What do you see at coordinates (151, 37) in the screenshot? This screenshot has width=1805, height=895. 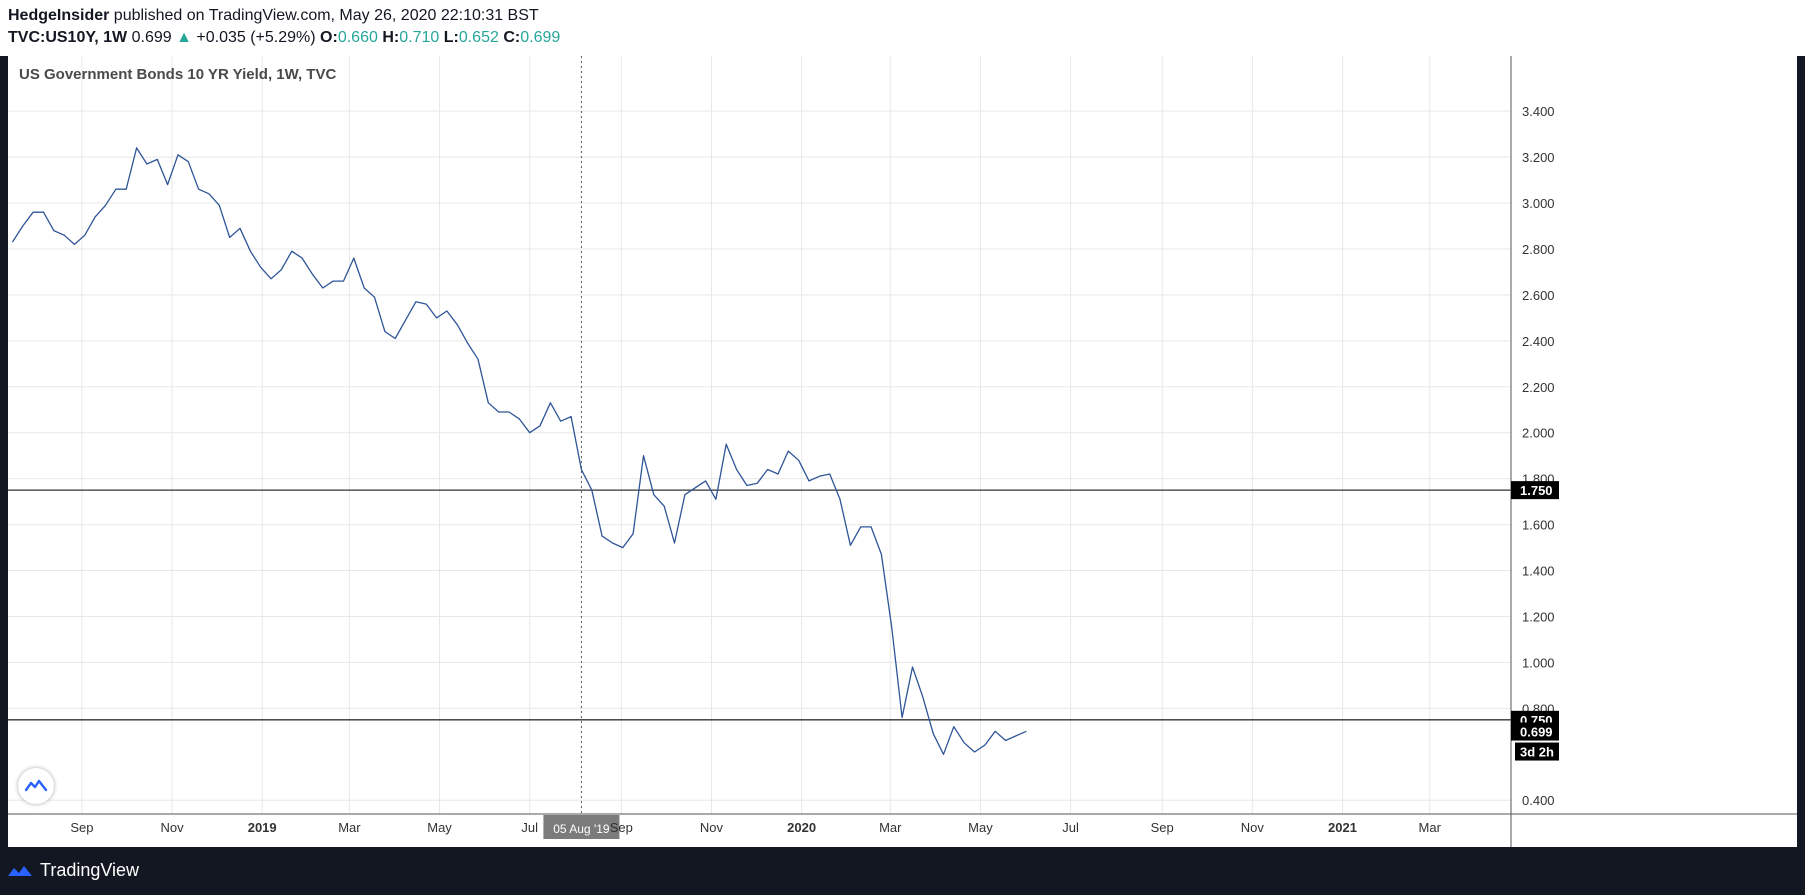 I see `last-price: 0.699` at bounding box center [151, 37].